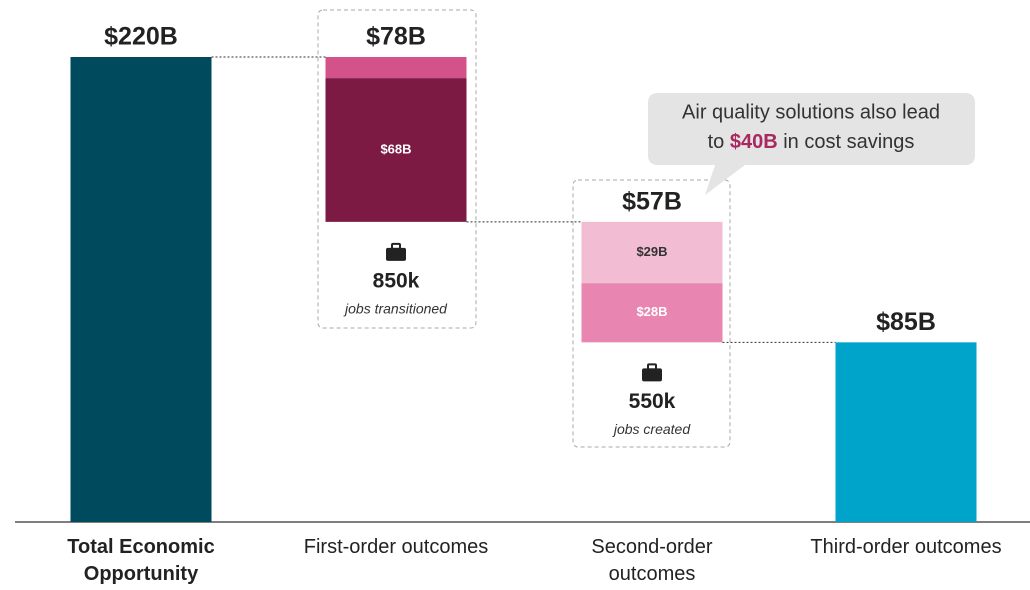 The image size is (1030, 590). What do you see at coordinates (396, 37) in the screenshot?
I see `value-label: $78B` at bounding box center [396, 37].